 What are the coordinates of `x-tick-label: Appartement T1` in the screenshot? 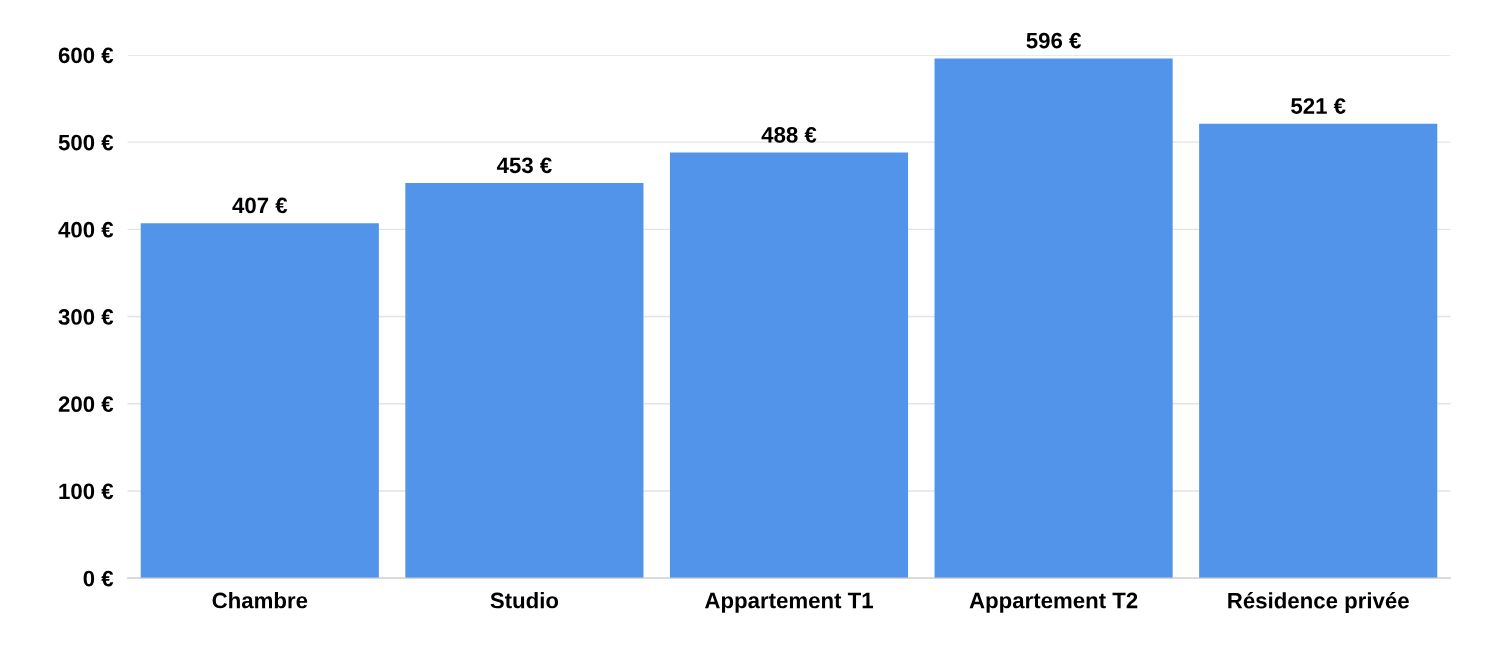 It's located at (788, 602).